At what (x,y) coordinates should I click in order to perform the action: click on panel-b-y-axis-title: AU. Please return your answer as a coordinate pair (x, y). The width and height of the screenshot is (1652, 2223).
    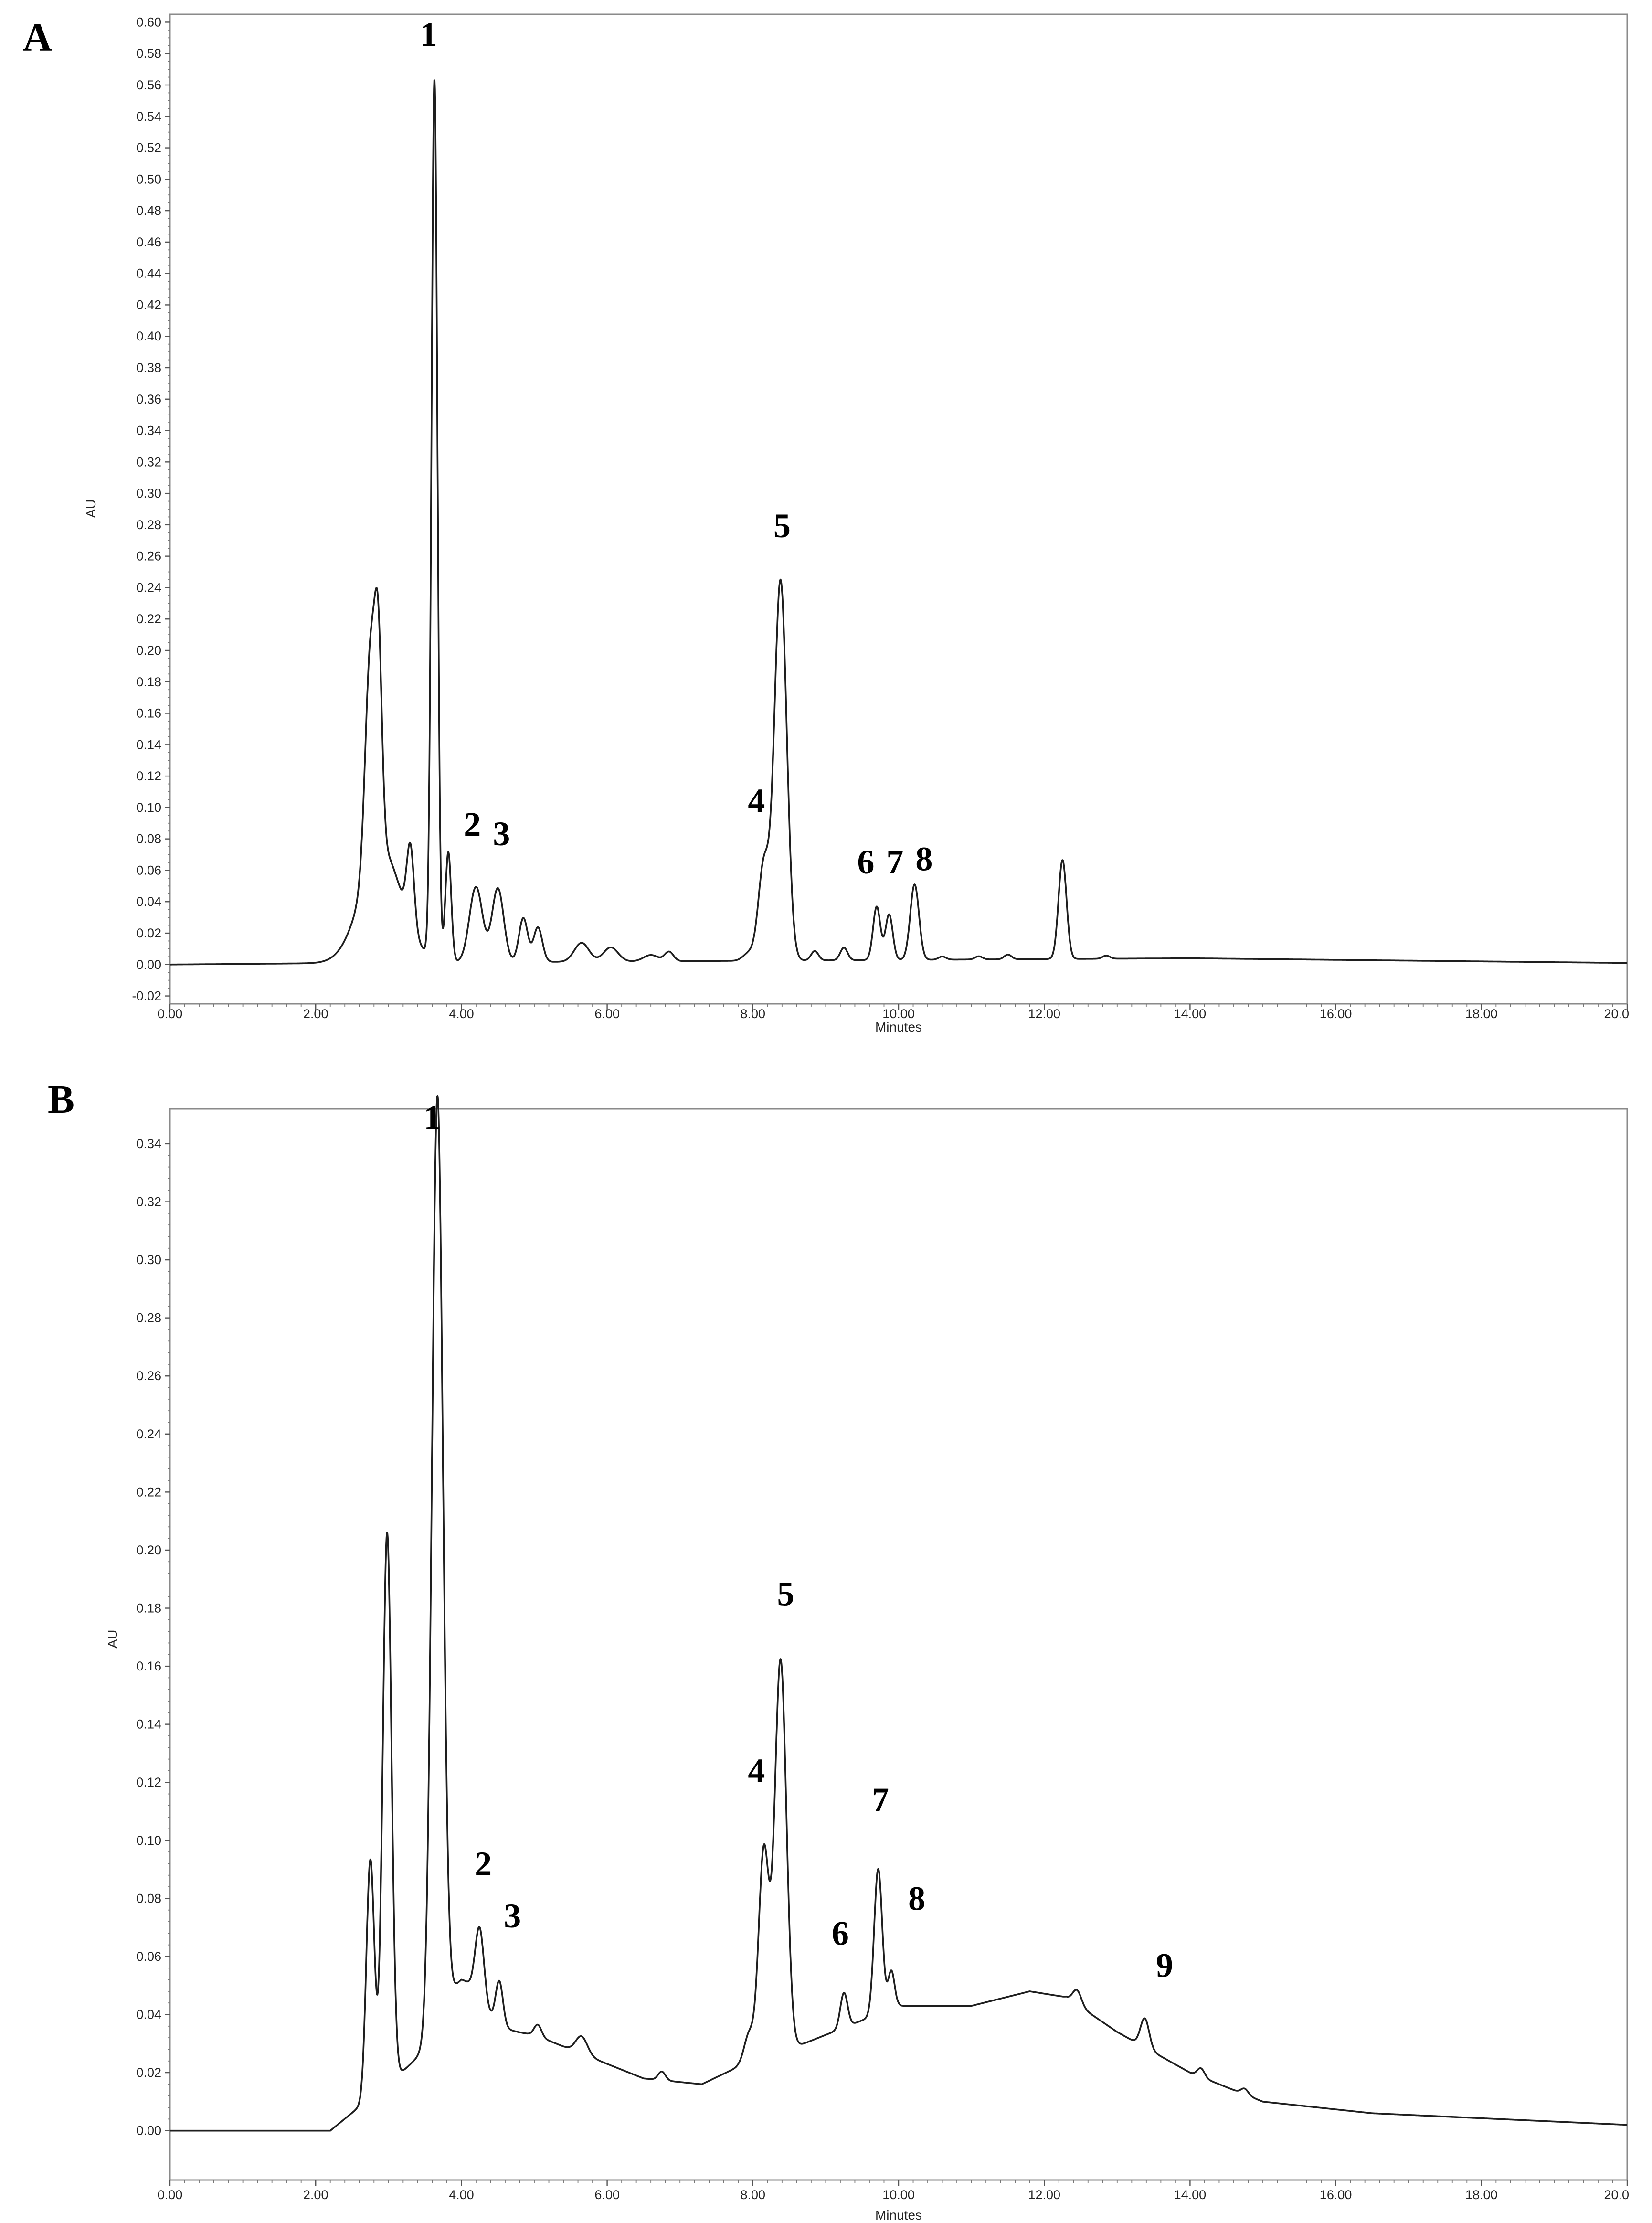
    Looking at the image, I should click on (112, 1640).